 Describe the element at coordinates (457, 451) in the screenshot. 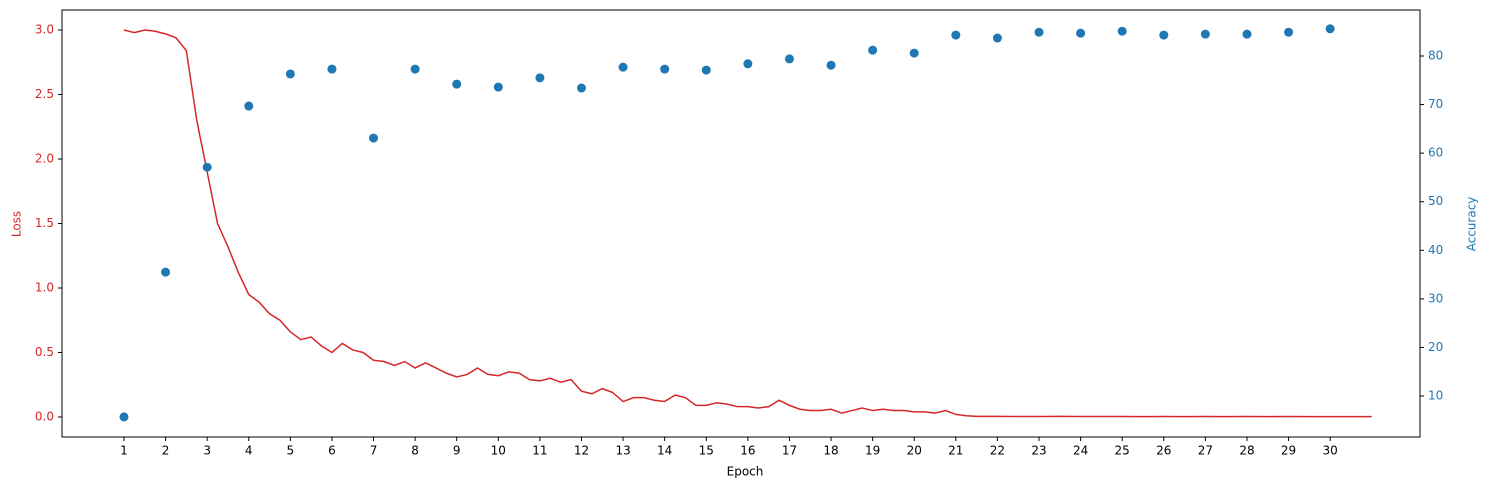

I see `x-tick-label: 9` at that location.